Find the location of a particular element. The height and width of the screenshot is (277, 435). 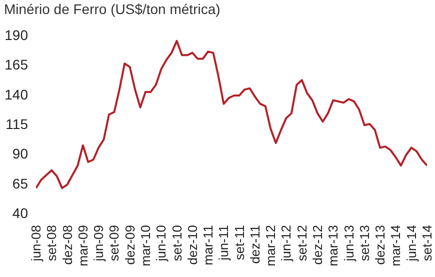

x-tick-label: mar-13 is located at coordinates (333, 245).